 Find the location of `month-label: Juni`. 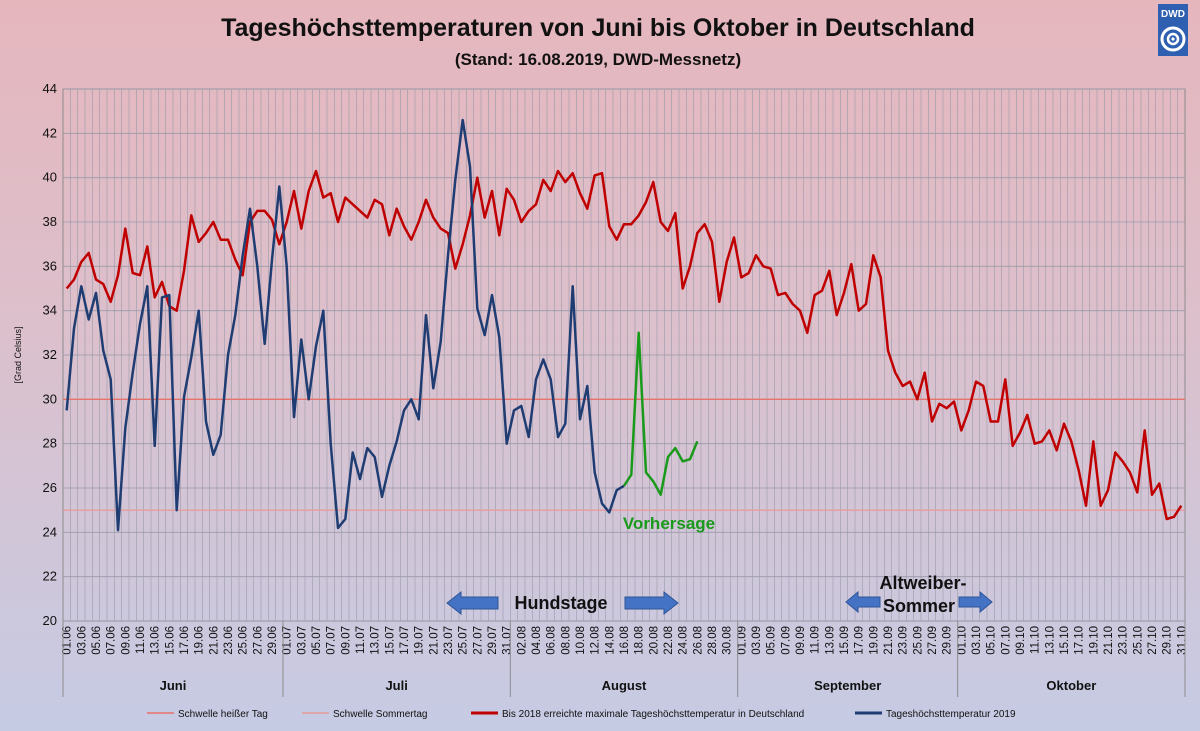

month-label: Juni is located at coordinates (173, 685).